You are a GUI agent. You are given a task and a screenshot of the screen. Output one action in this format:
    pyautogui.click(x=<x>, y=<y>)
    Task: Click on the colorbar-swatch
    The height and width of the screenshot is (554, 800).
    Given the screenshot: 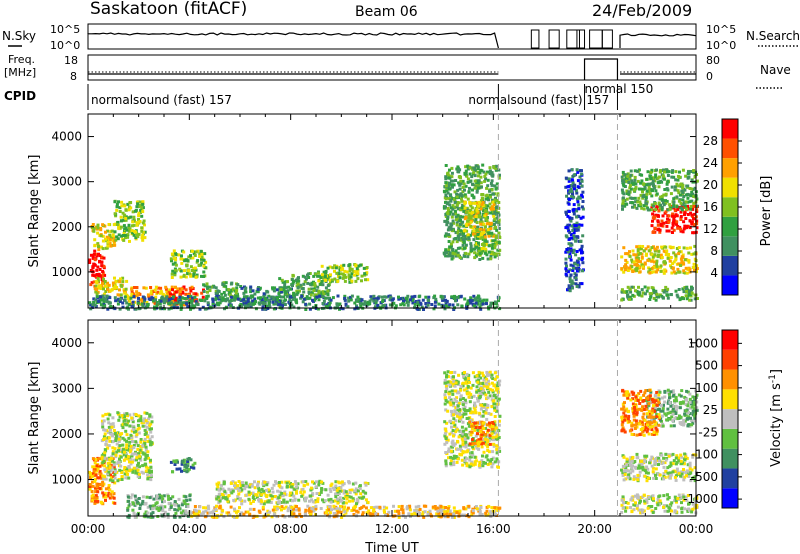 What is the action you would take?
    pyautogui.click(x=730, y=207)
    